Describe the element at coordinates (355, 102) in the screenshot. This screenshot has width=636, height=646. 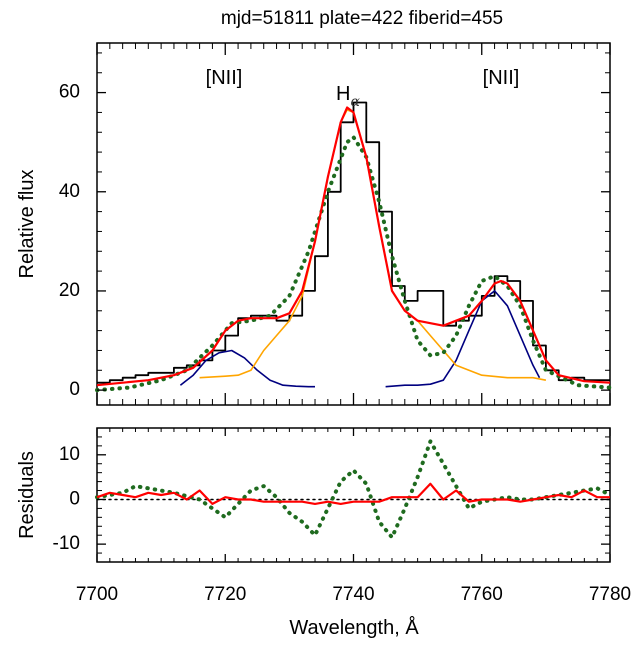
I see `annotation-halpha-subscript: α` at that location.